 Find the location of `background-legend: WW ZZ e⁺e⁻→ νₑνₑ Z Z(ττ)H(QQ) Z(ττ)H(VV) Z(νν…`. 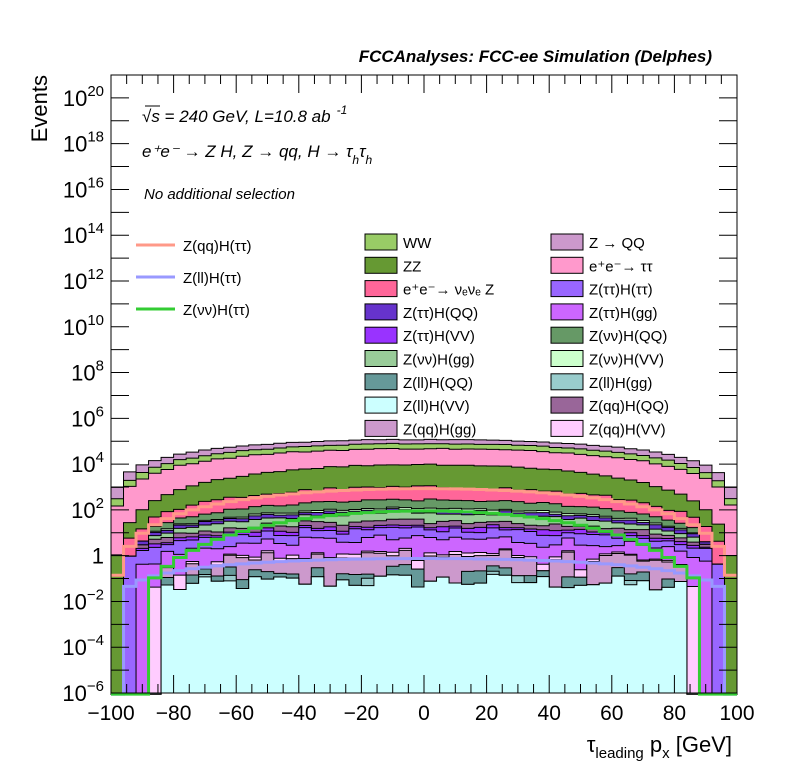

background-legend: WW ZZ e⁺e⁻→ νₑνₑ Z Z(ττ)H(QQ) Z(ττ)H(VV) Z(νν… is located at coordinates (516, 335).